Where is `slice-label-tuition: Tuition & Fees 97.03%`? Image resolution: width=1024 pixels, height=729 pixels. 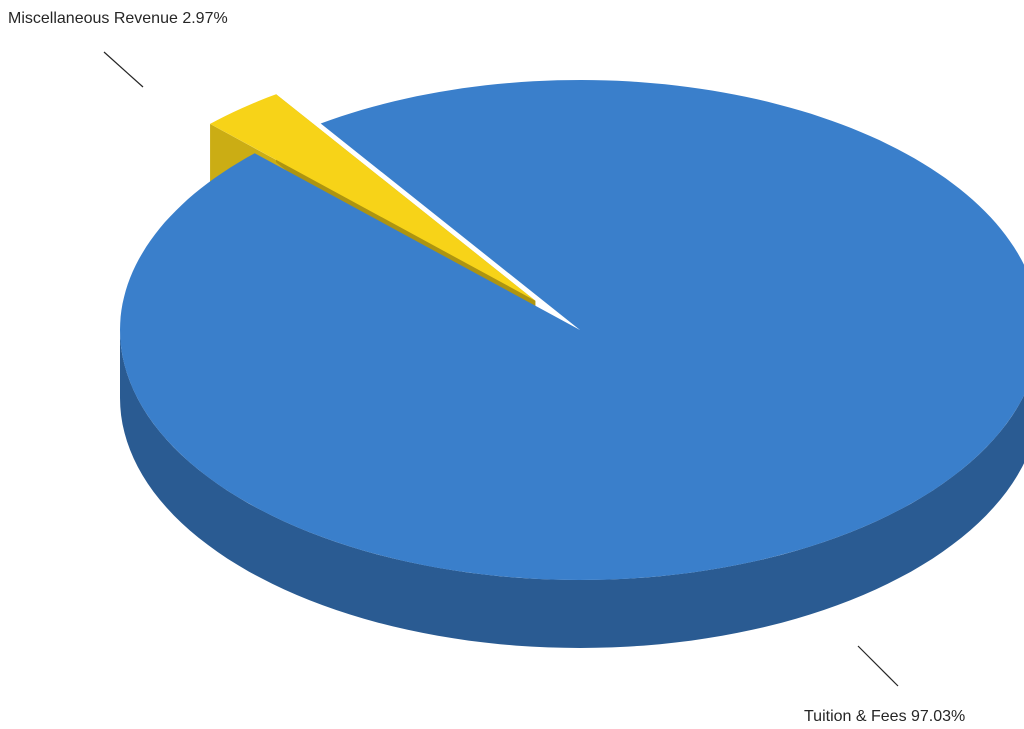
slice-label-tuition: Tuition & Fees 97.03% is located at coordinates (884, 716).